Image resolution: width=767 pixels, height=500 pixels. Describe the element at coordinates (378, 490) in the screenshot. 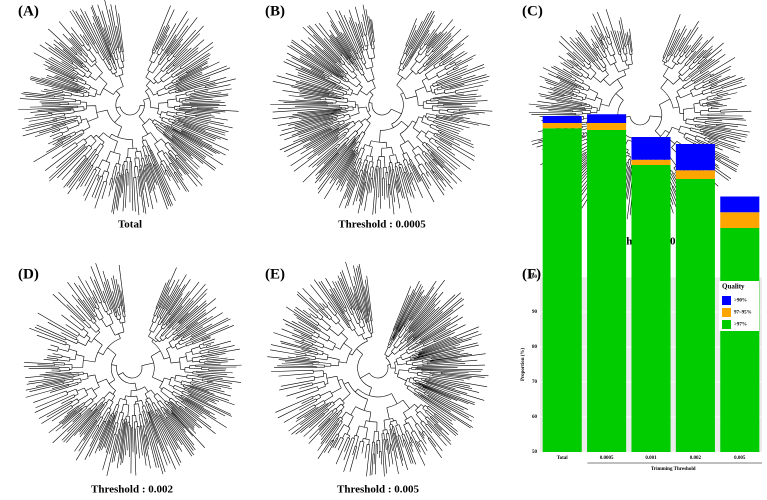

I see `panel-caption: Threshold : 0.005` at that location.